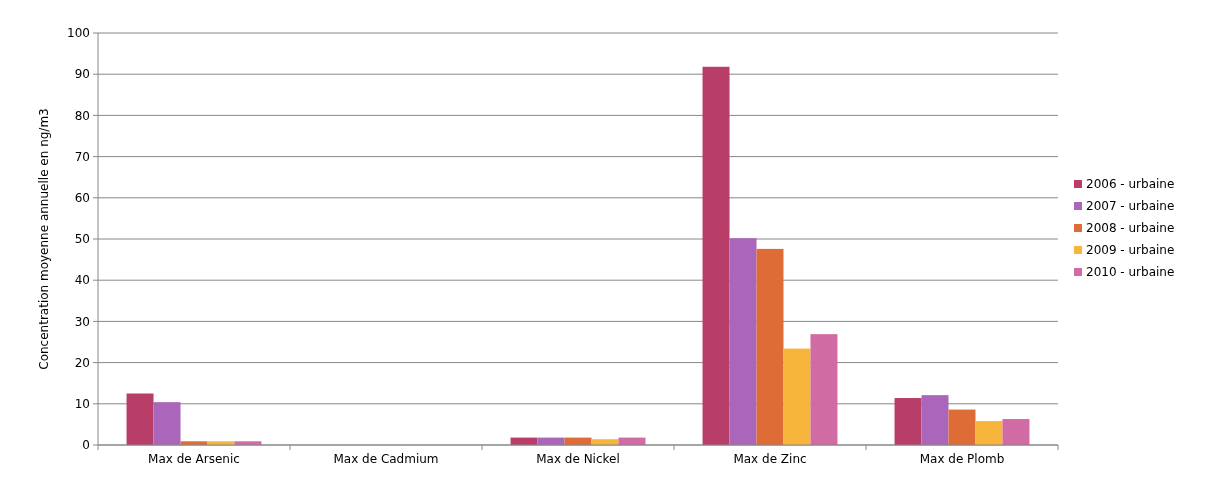 Image resolution: width=1206 pixels, height=491 pixels. What do you see at coordinates (44, 239) in the screenshot?
I see `y-axis-title: Concentration moyenne annuelle en ng/m3` at bounding box center [44, 239].